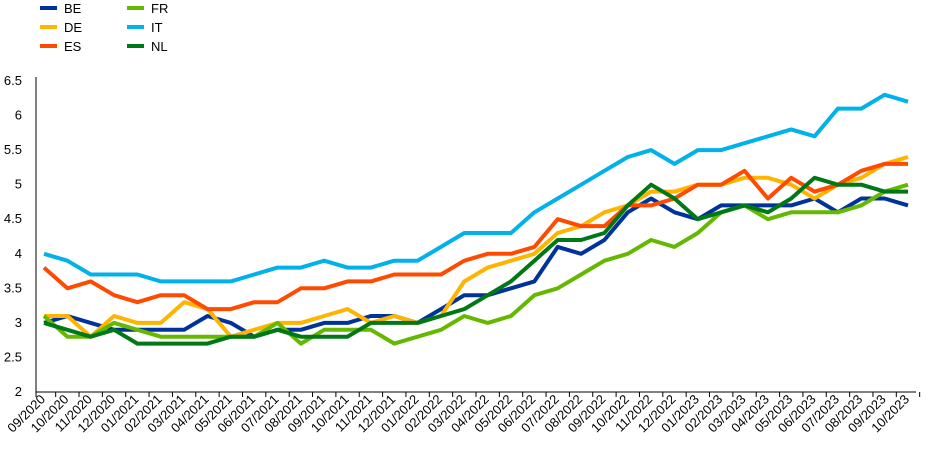 This screenshot has width=944, height=449. What do you see at coordinates (157, 27) in the screenshot?
I see `legend-label-it: IT` at bounding box center [157, 27].